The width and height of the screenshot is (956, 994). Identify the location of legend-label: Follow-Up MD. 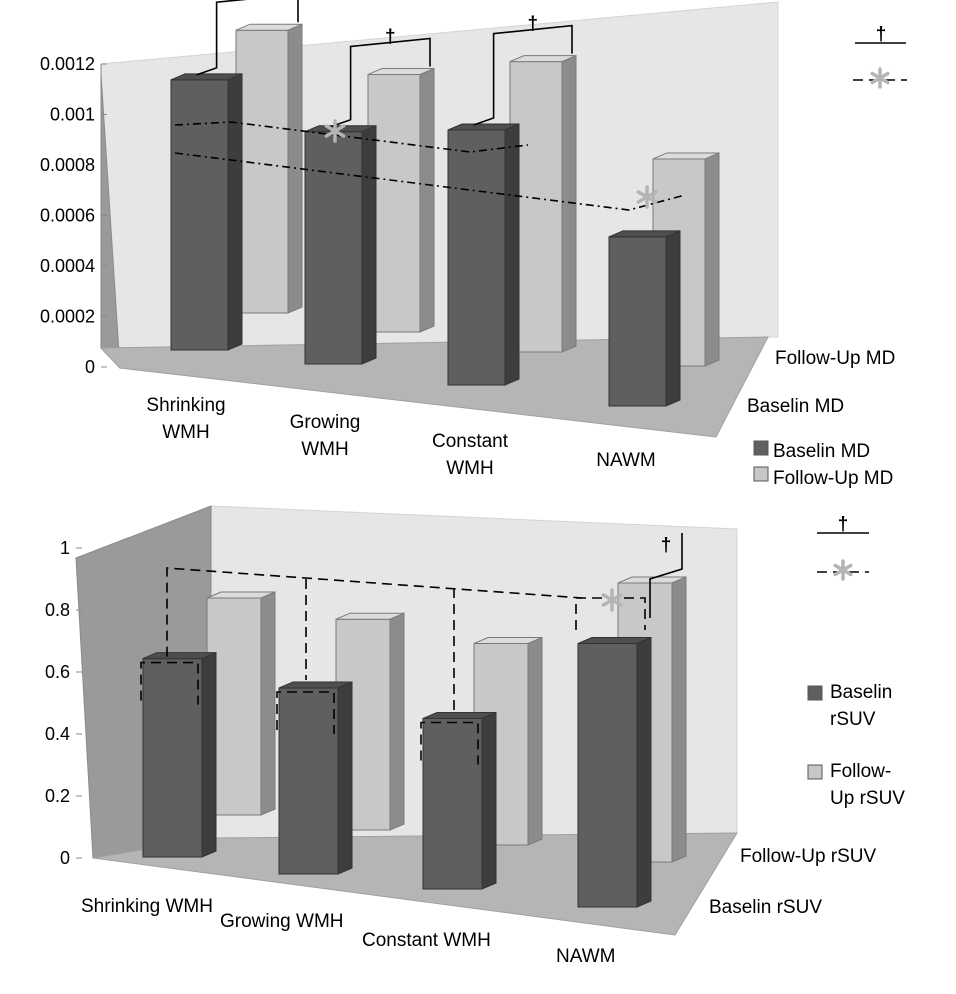
(833, 478).